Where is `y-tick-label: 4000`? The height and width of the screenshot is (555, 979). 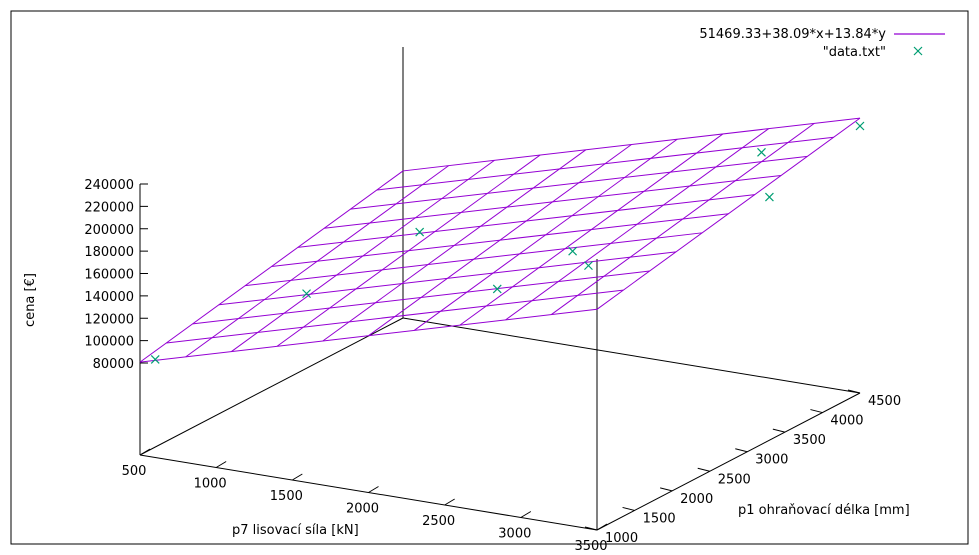
y-tick-label: 4000 is located at coordinates (846, 421).